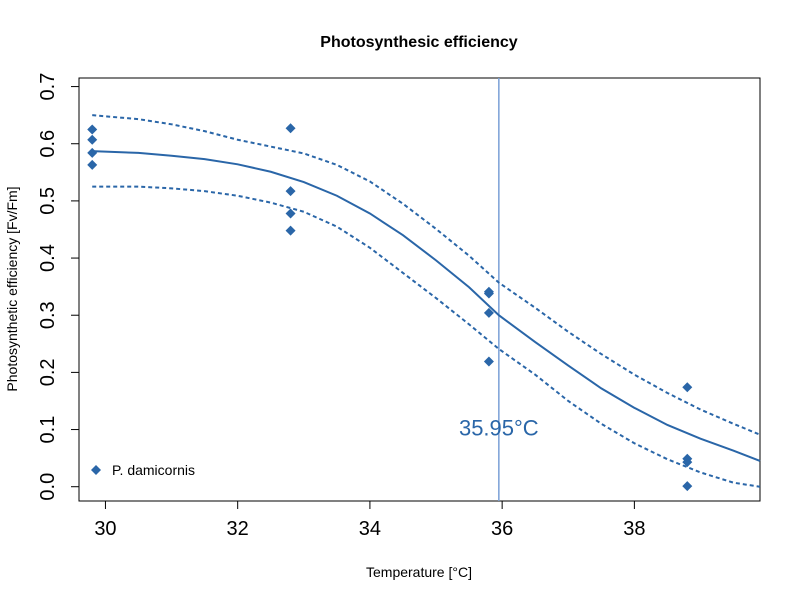 The height and width of the screenshot is (605, 800). What do you see at coordinates (48, 258) in the screenshot?
I see `y-tick-label: 0.4` at bounding box center [48, 258].